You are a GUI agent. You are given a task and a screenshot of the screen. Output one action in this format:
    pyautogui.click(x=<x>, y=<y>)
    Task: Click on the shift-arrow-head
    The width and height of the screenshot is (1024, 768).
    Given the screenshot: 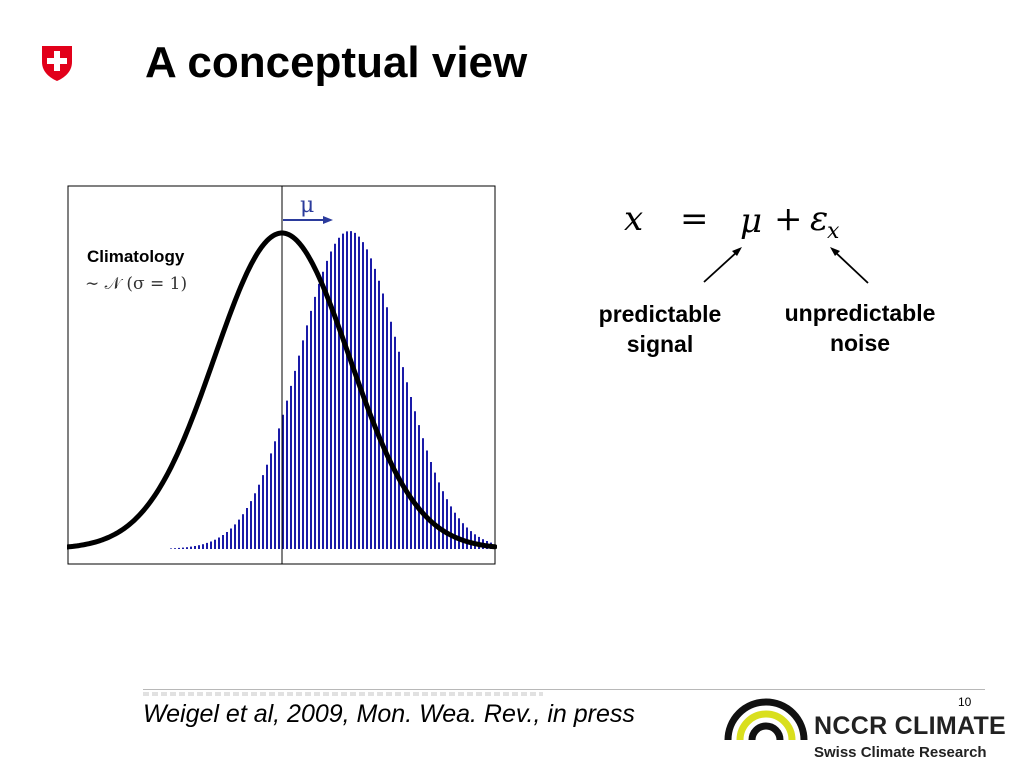 What is the action you would take?
    pyautogui.click(x=328, y=220)
    